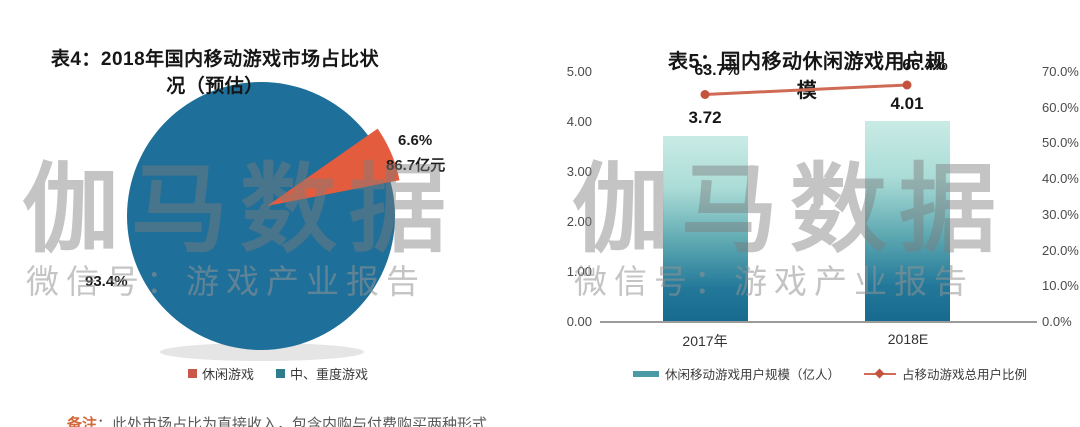 This screenshot has height=427, width=1080. I want to click on y-axis-right-tick: 60.0%, so click(1060, 107).